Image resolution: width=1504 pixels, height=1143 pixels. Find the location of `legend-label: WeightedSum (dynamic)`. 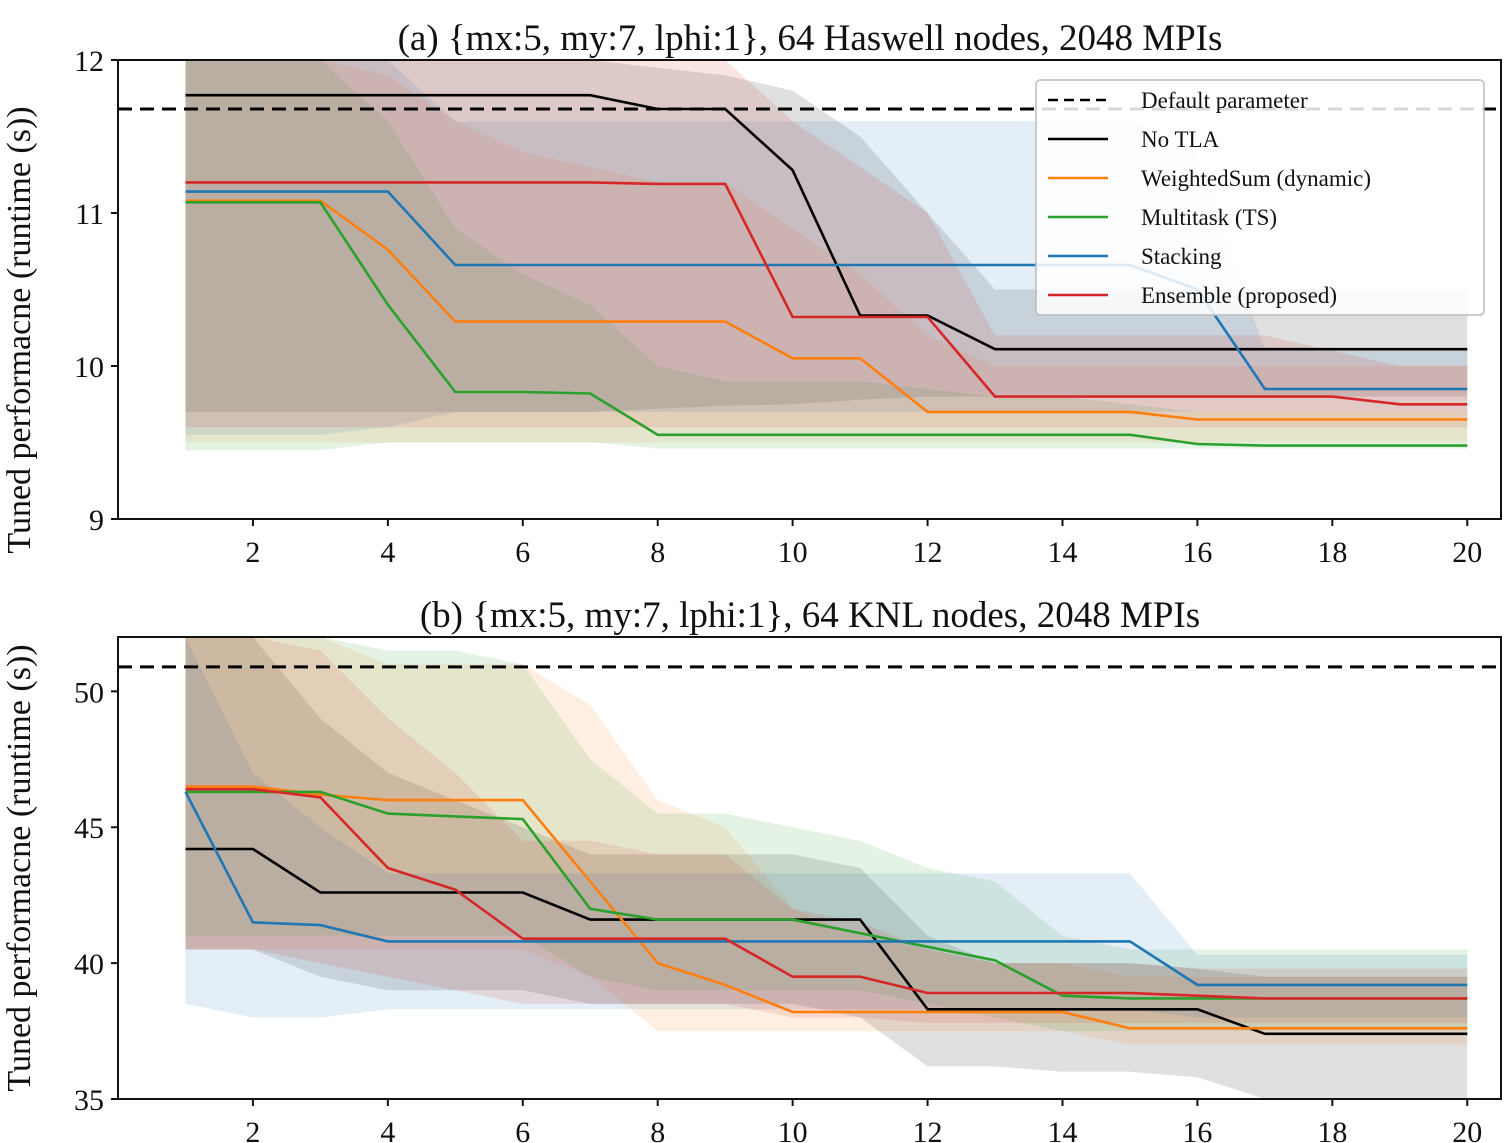

legend-label: WeightedSum (dynamic) is located at coordinates (1256, 178).